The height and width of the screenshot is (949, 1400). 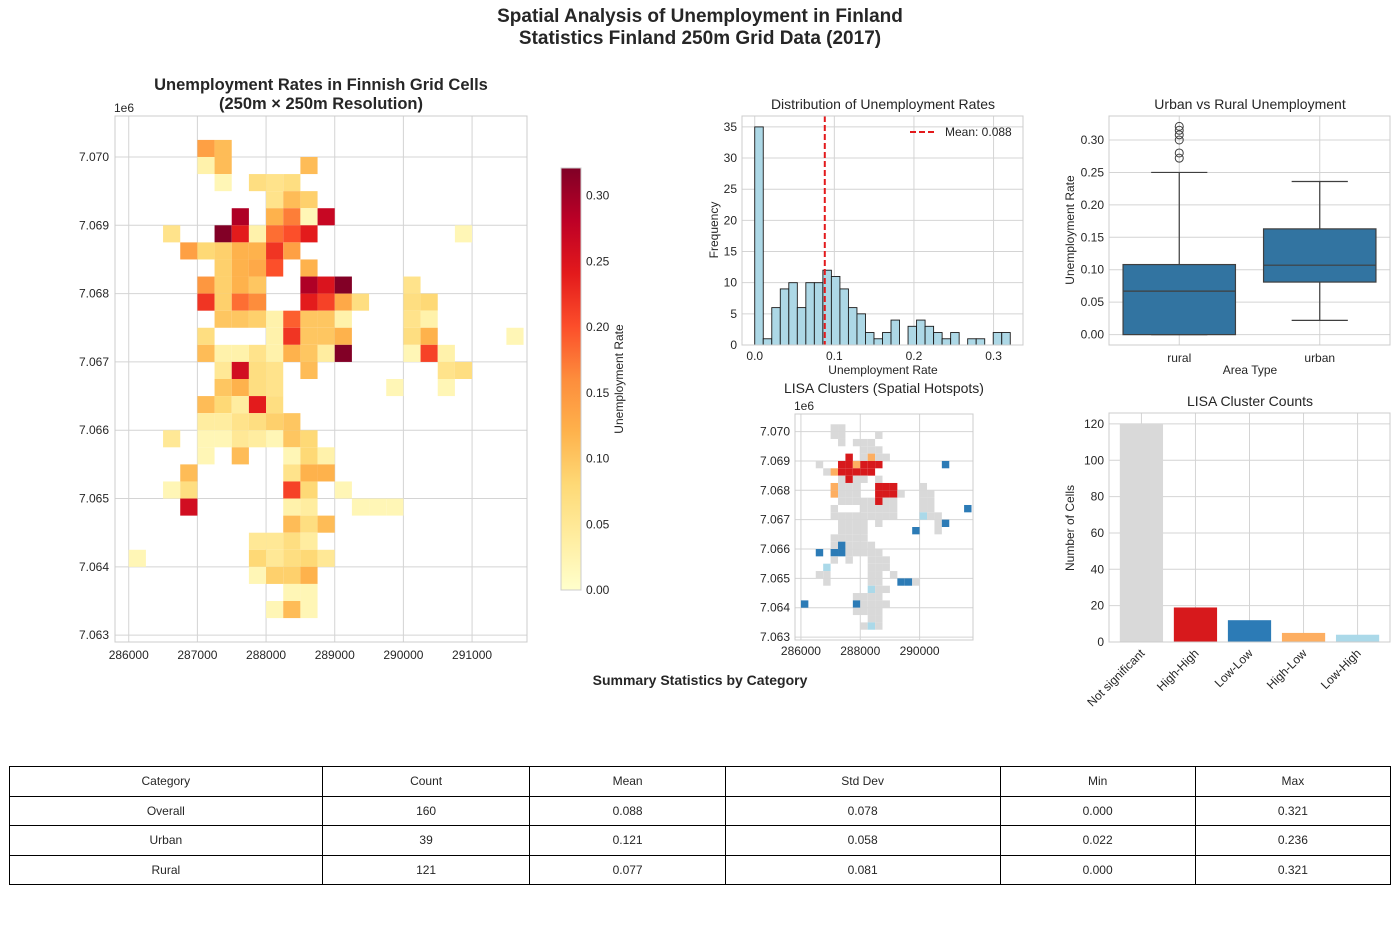 I want to click on lisa-y-tick-label: 7.064, so click(x=775, y=608).